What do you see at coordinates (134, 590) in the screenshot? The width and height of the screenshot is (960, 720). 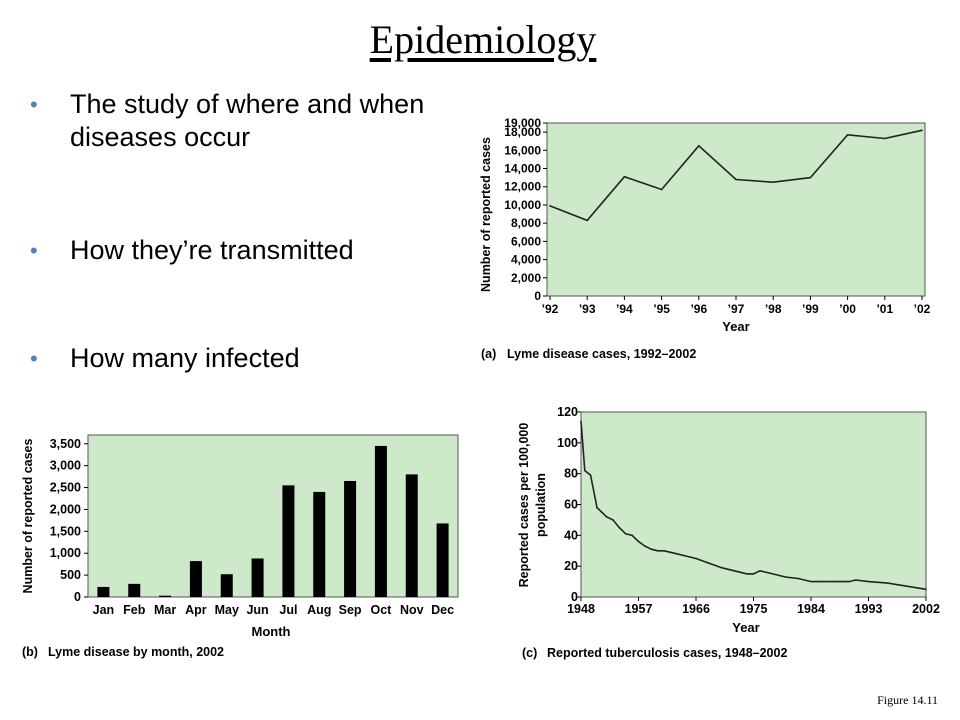 I see `chart-b-bar-feb` at bounding box center [134, 590].